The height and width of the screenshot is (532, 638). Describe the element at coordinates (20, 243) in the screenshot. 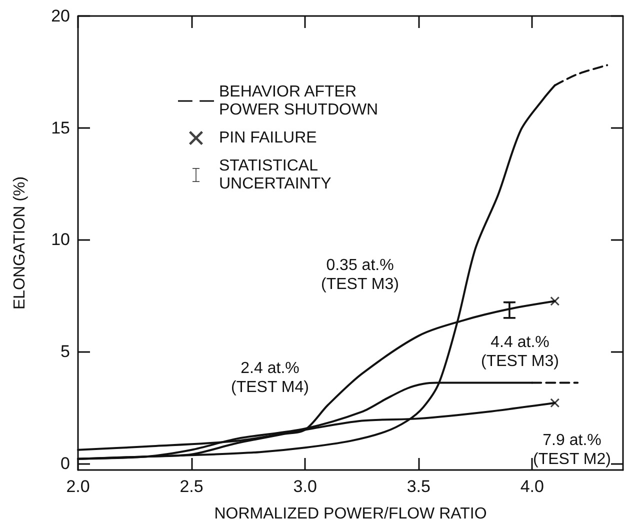

I see `y-axis-title: ELONGATION (%)` at that location.